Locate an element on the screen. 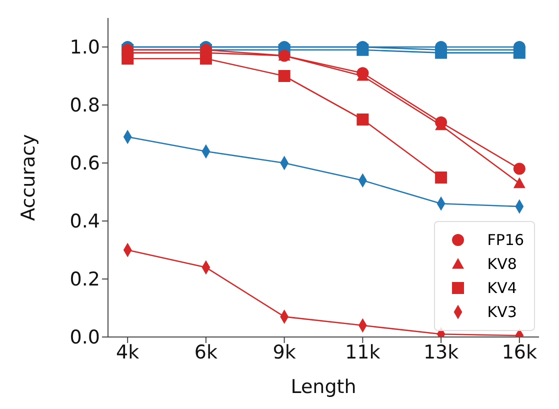 The image size is (559, 409). legend-label: FP16 is located at coordinates (505, 240).